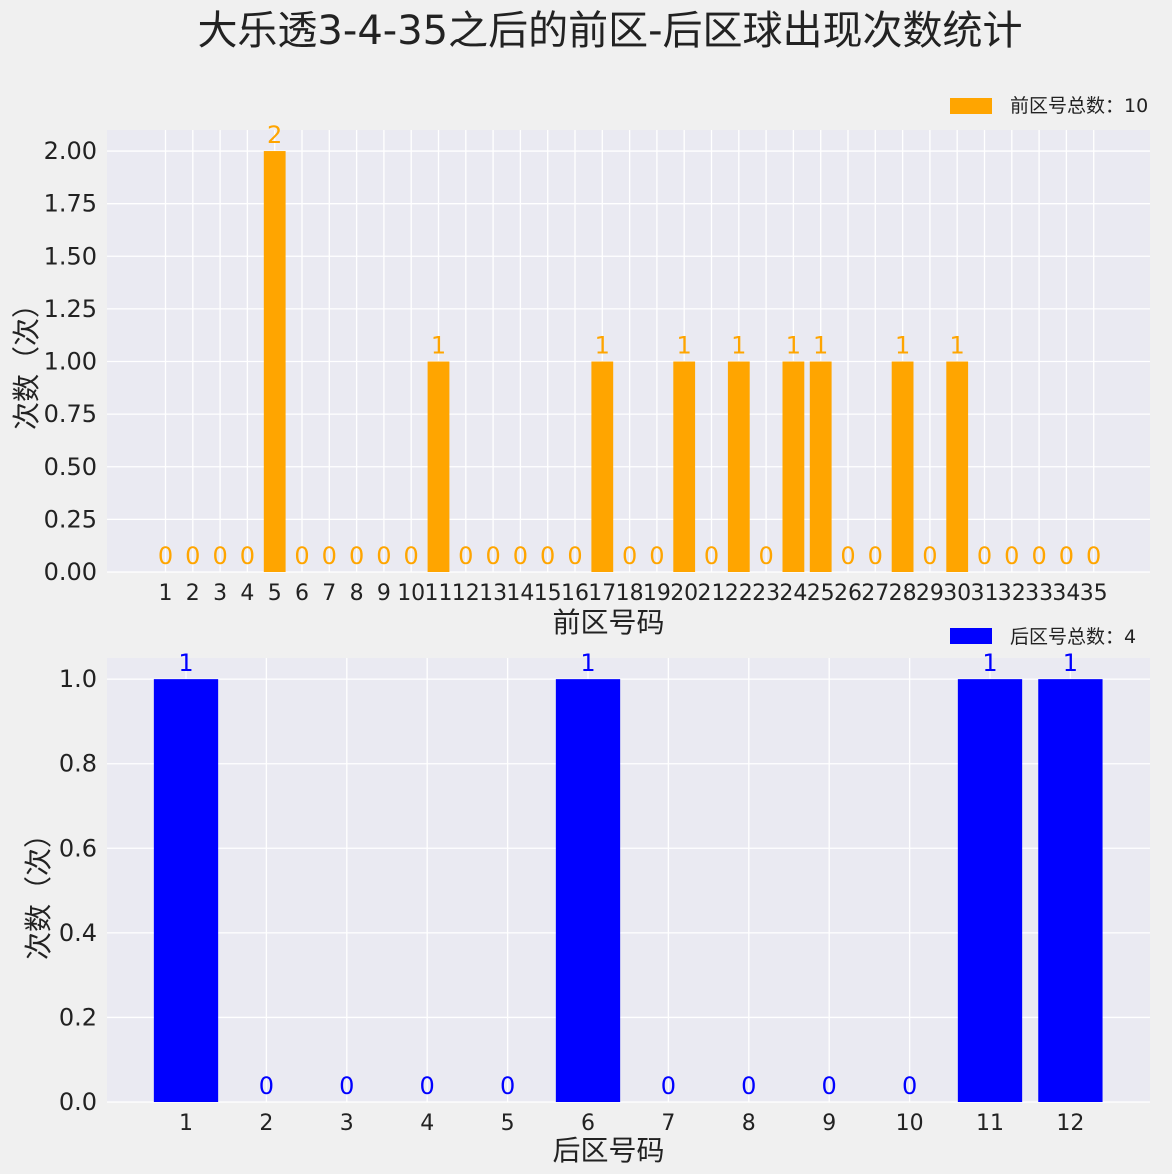 This screenshot has width=1172, height=1174. What do you see at coordinates (602, 593) in the screenshot?
I see `chart1-xtick-label: 17` at bounding box center [602, 593].